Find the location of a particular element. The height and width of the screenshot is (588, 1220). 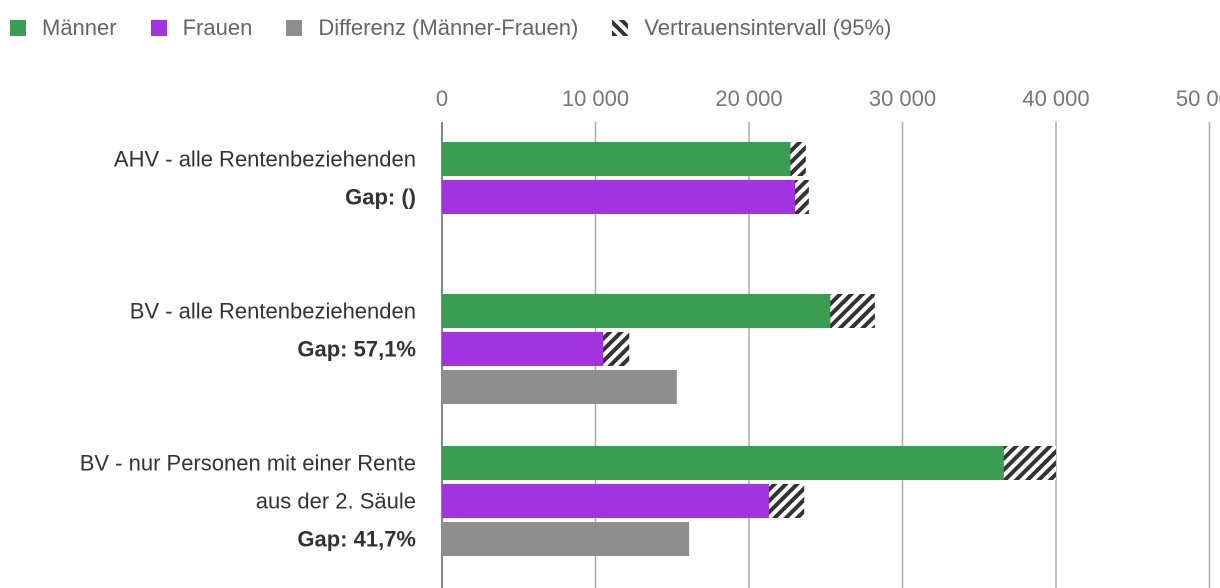

legend-label: Frauen is located at coordinates (217, 27).